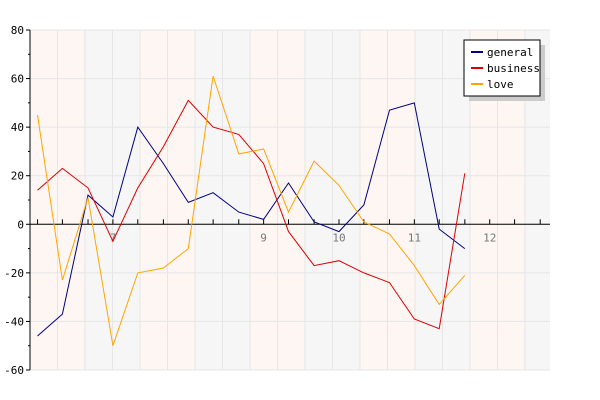  What do you see at coordinates (17, 176) in the screenshot?
I see `y-tick-label: 20` at bounding box center [17, 176].